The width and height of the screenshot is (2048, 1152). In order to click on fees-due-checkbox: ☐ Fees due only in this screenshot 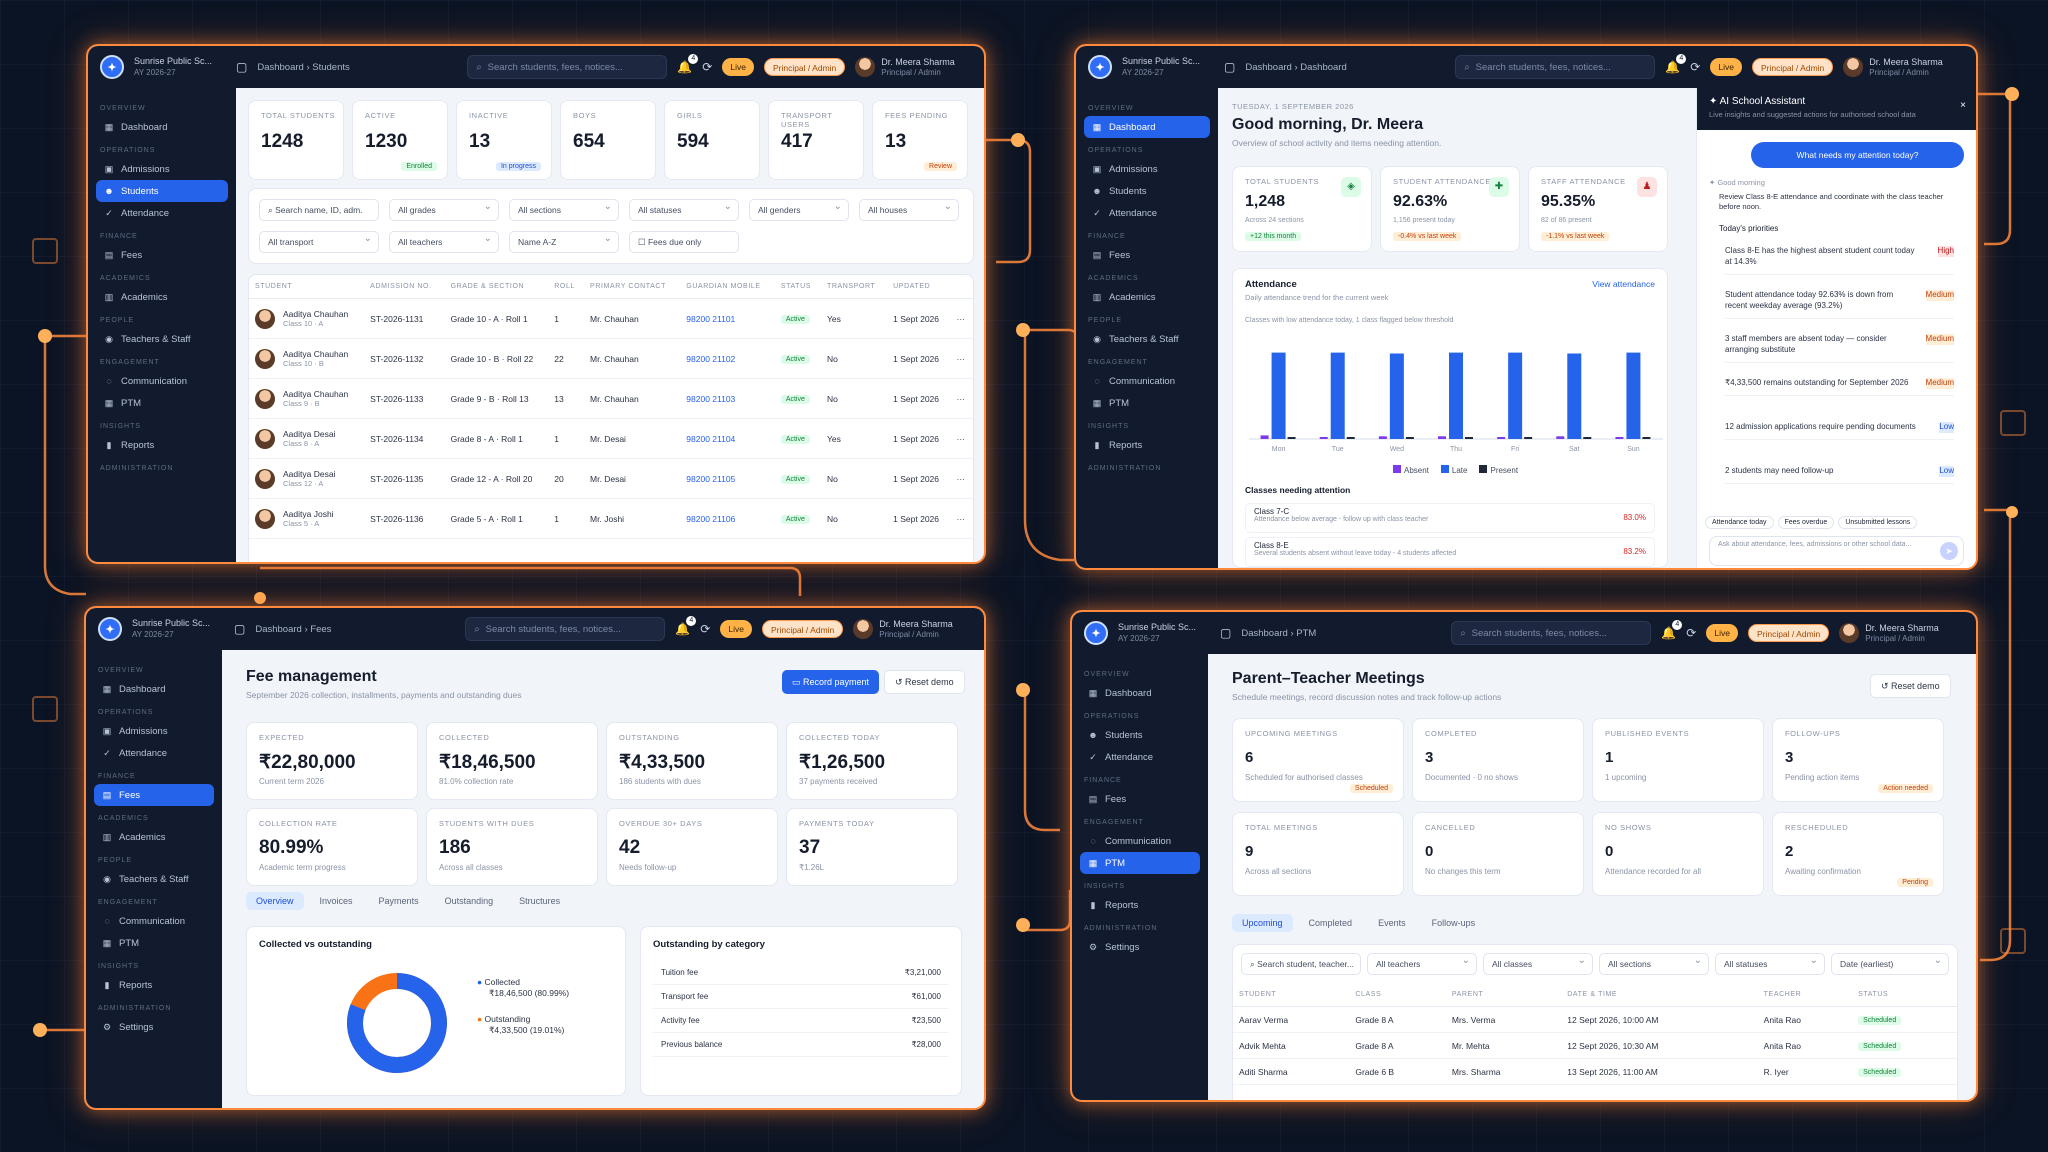, I will do `click(684, 242)`.